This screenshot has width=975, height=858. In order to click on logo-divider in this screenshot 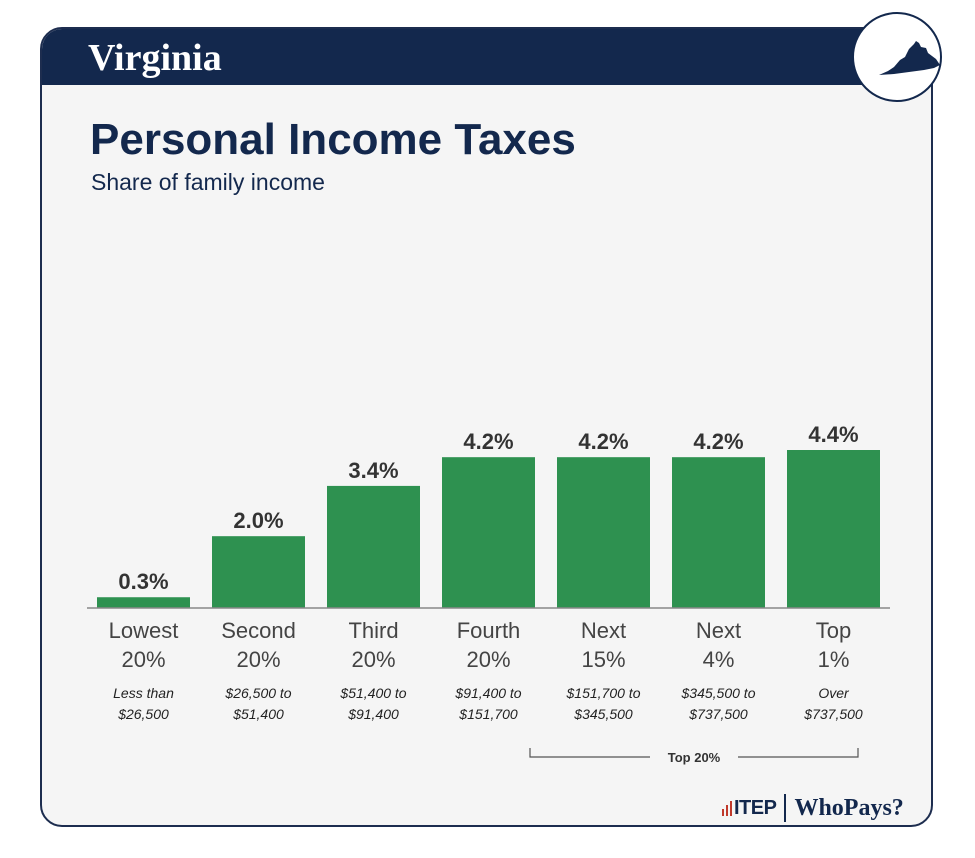, I will do `click(785, 808)`.